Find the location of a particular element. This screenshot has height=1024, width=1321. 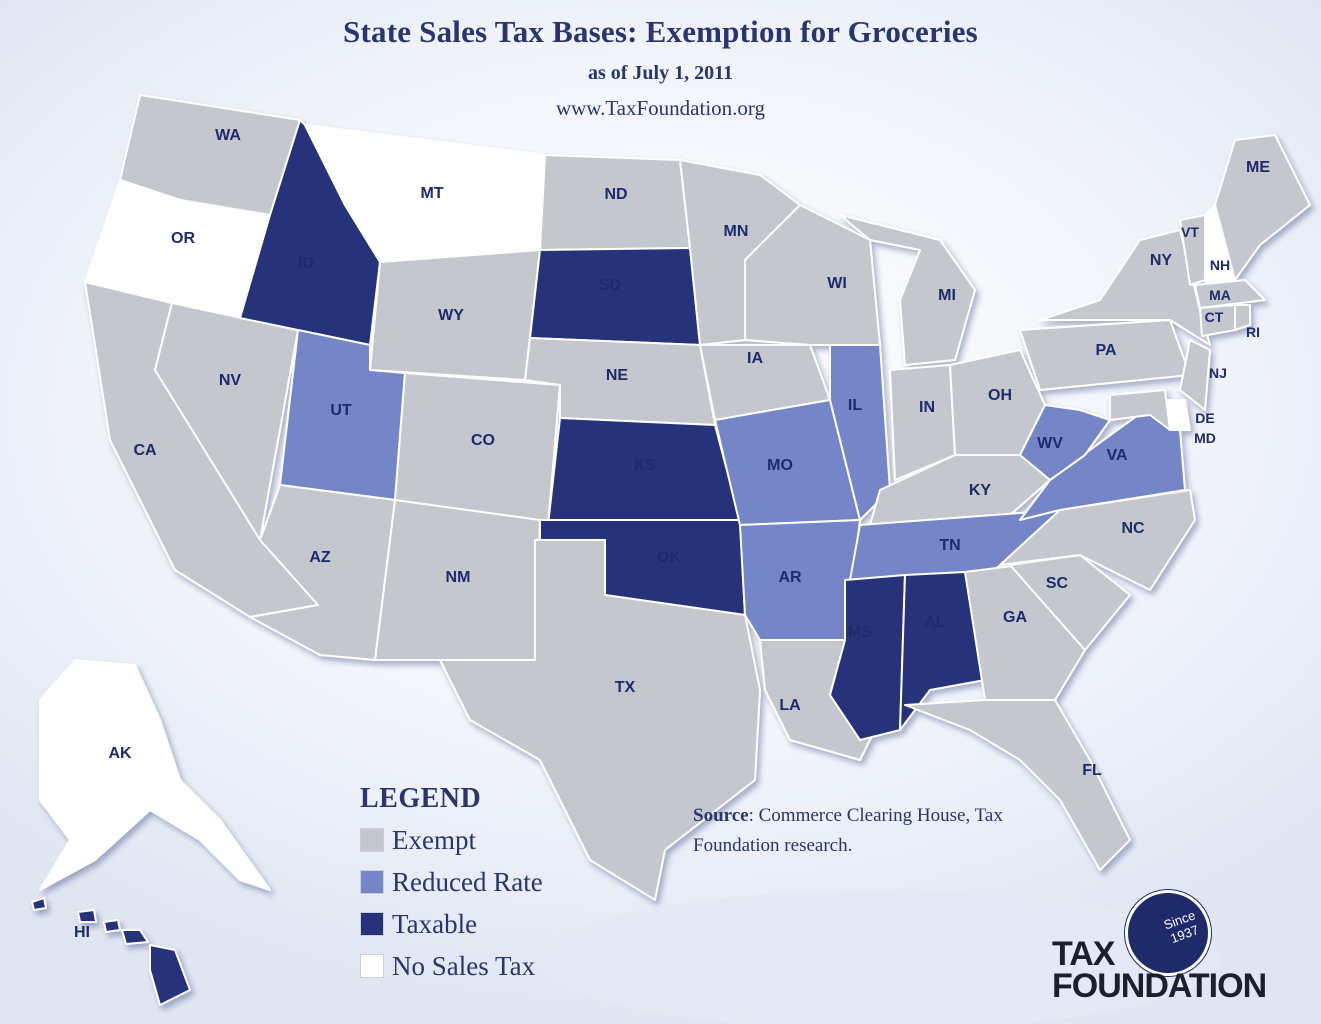

state-label-VA: VA is located at coordinates (1116, 455).